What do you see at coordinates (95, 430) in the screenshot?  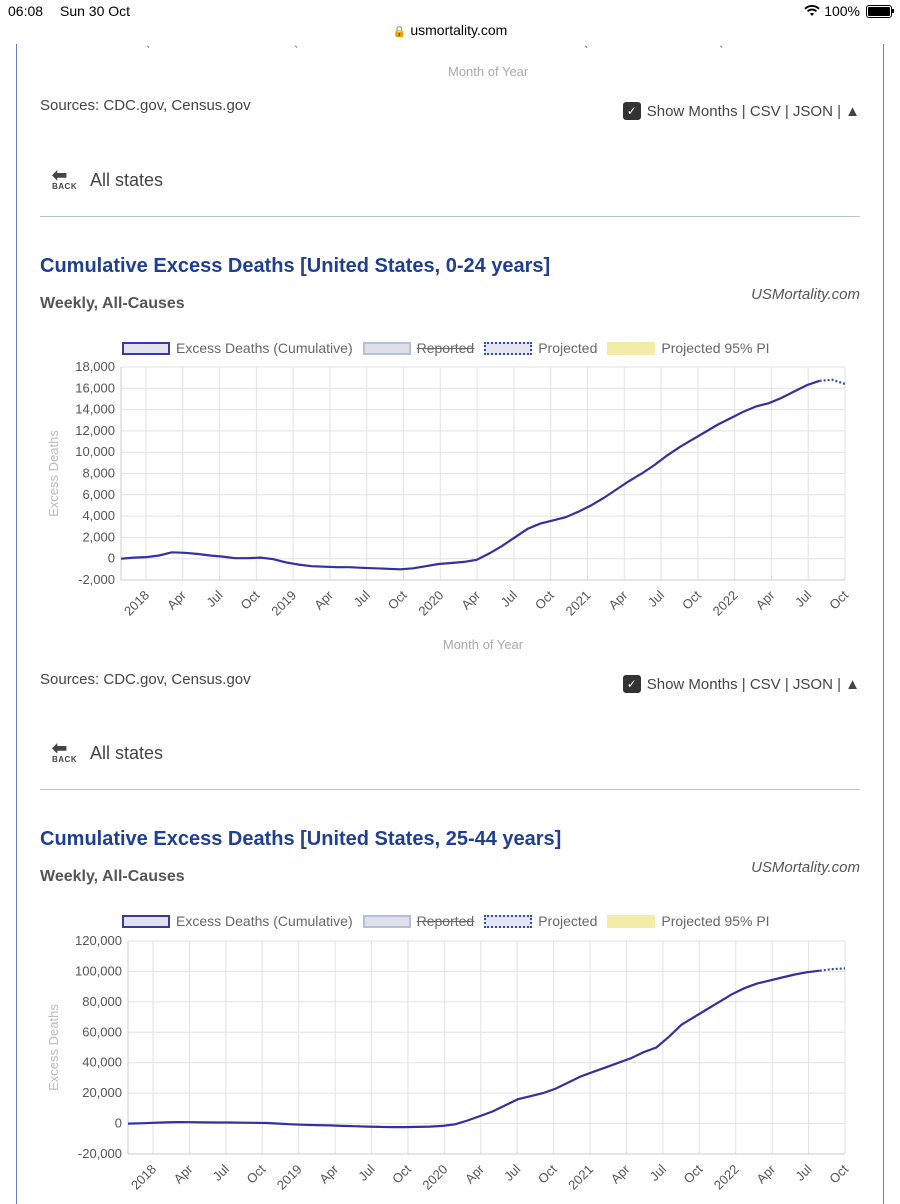 I see `chart1-ytick-label: 12,000` at bounding box center [95, 430].